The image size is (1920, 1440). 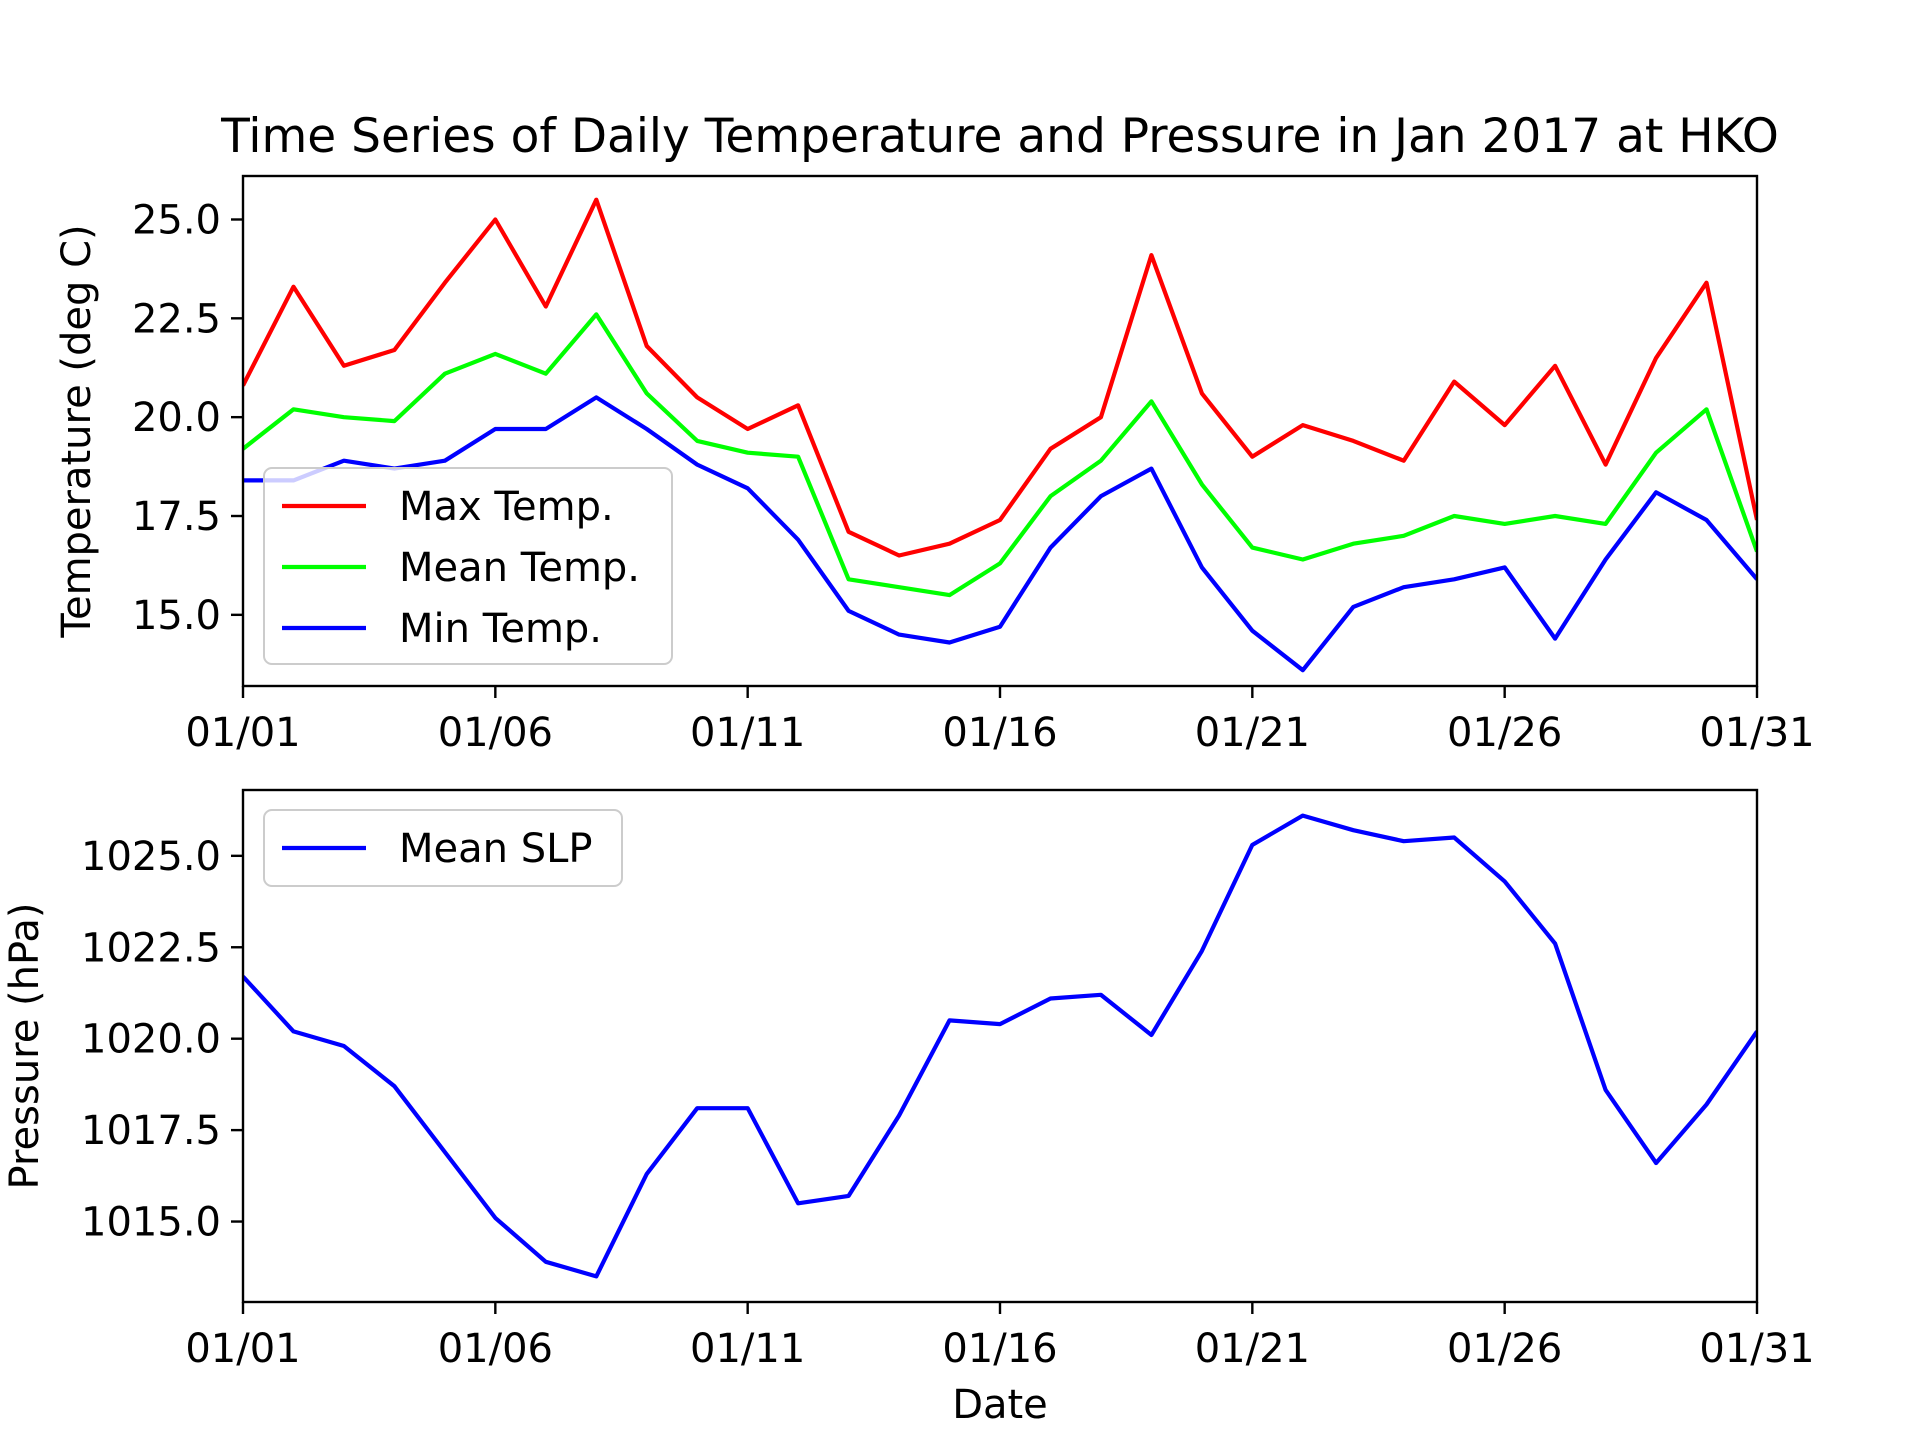 What do you see at coordinates (1000, 1405) in the screenshot?
I see `x-axis-label: Date` at bounding box center [1000, 1405].